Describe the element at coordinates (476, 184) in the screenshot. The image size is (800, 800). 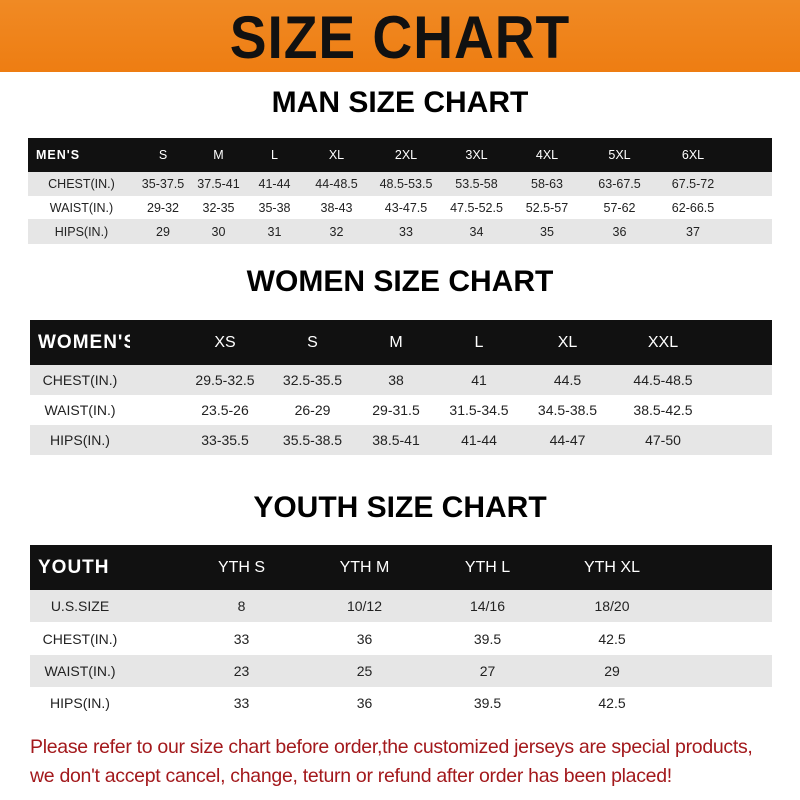
I see `size-cell: 53.5-58` at that location.